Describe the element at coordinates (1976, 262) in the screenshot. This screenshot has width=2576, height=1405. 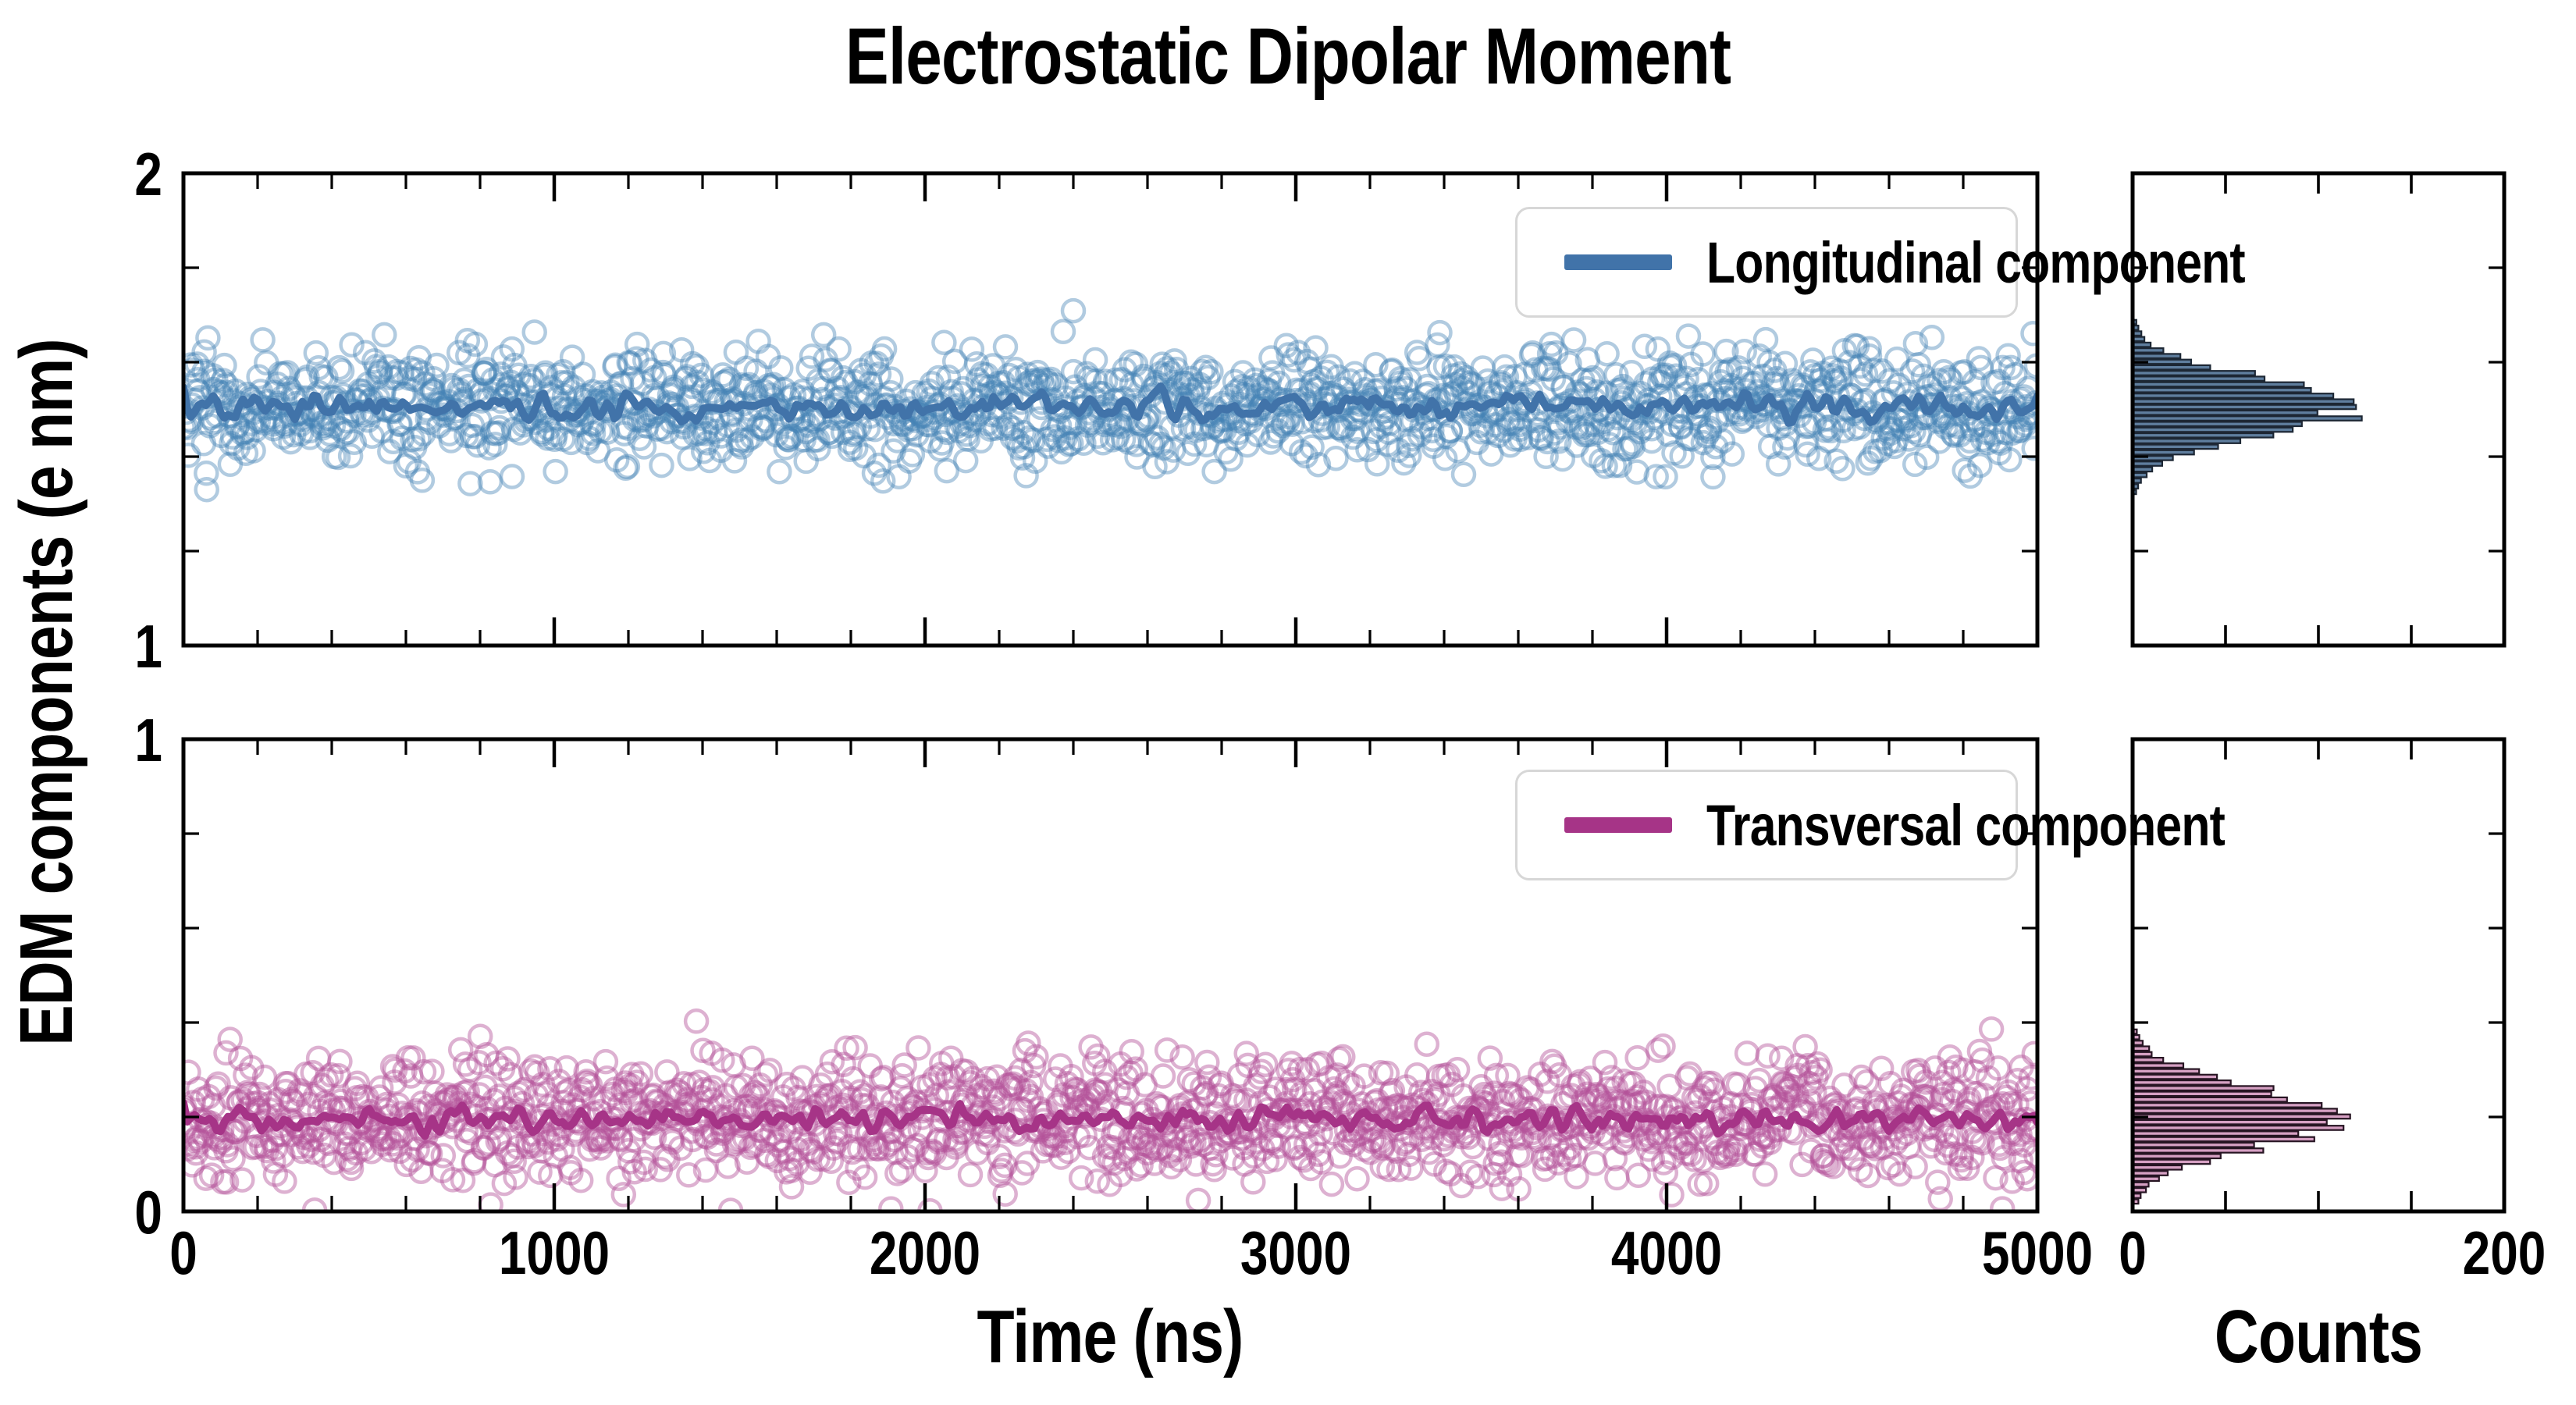
I see `legend-label-longitudinal: Longitudinal component` at that location.